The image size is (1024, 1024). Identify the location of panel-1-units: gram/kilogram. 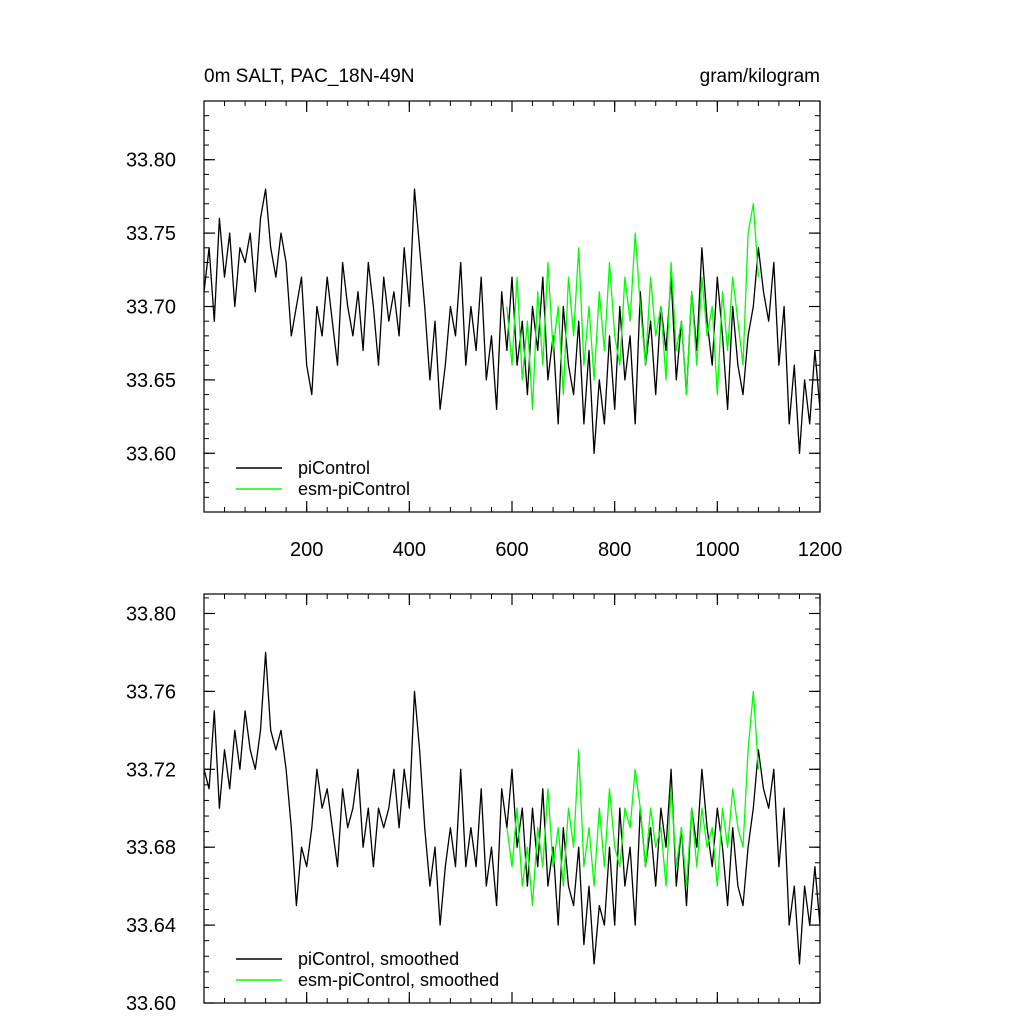
(760, 76).